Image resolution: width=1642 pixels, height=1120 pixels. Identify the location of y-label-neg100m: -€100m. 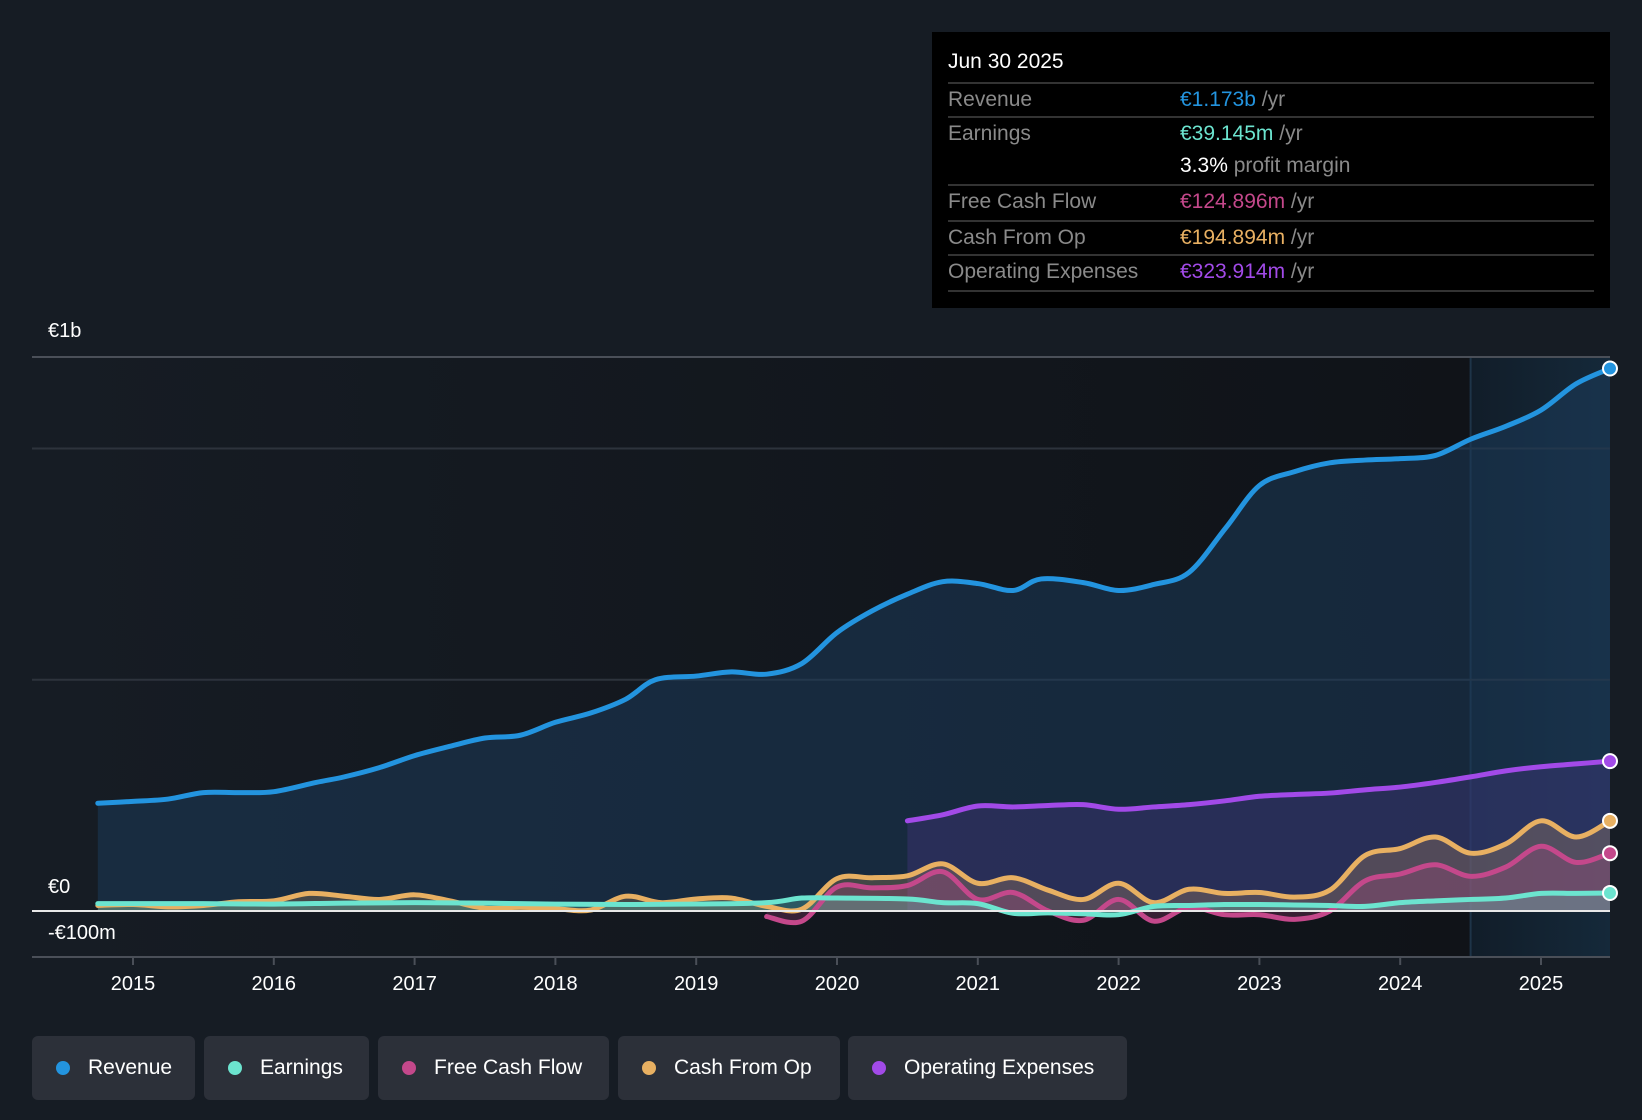
(82, 933).